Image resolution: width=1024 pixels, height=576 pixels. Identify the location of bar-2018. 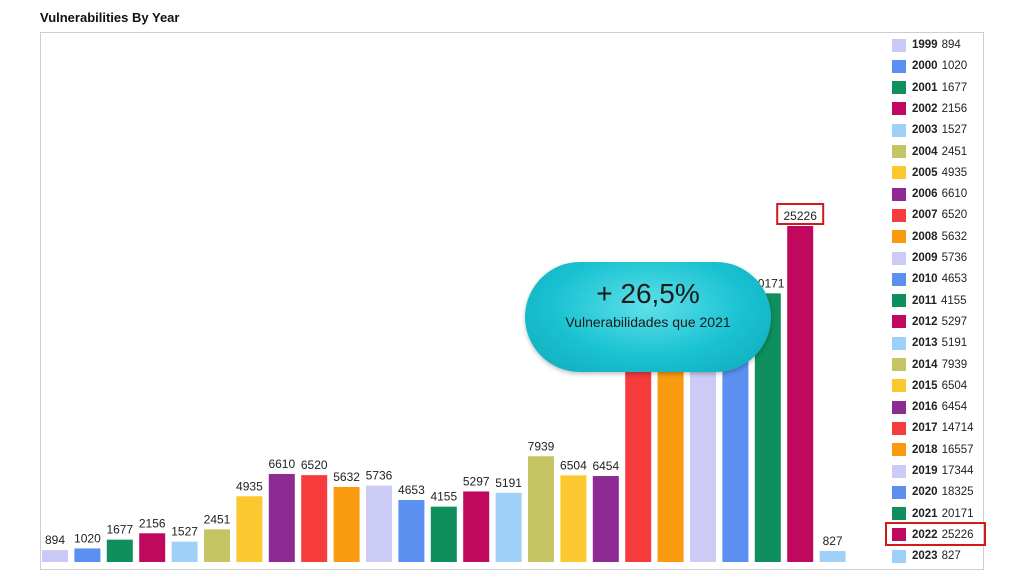
(670, 451).